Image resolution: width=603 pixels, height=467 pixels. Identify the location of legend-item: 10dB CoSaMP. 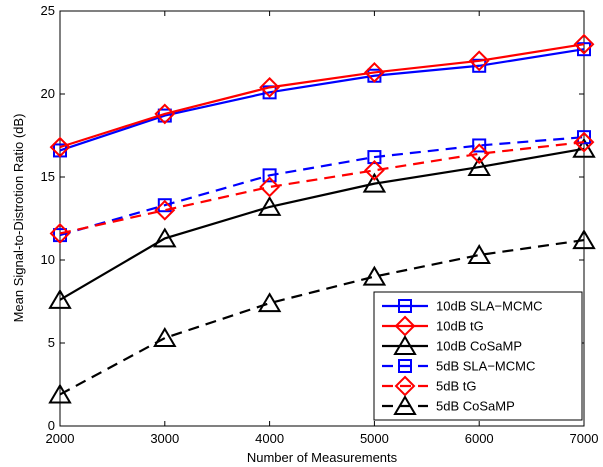
(452, 345).